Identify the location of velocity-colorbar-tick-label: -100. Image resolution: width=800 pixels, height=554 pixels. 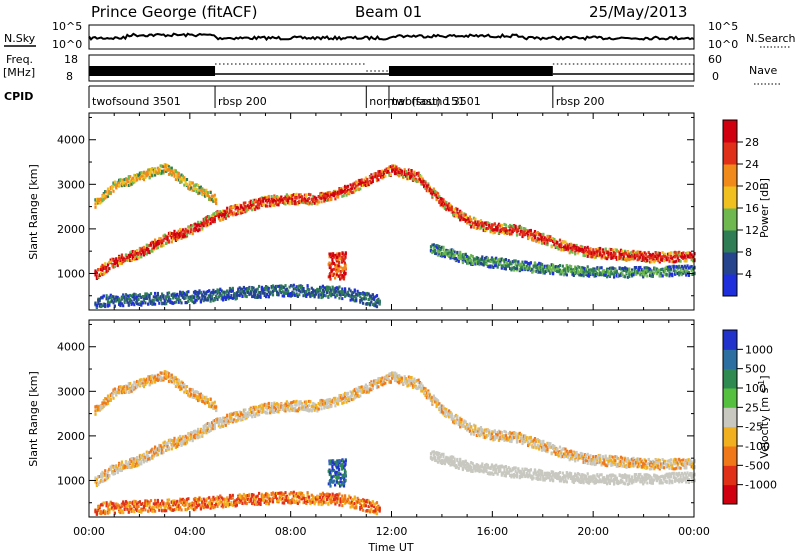
(757, 446).